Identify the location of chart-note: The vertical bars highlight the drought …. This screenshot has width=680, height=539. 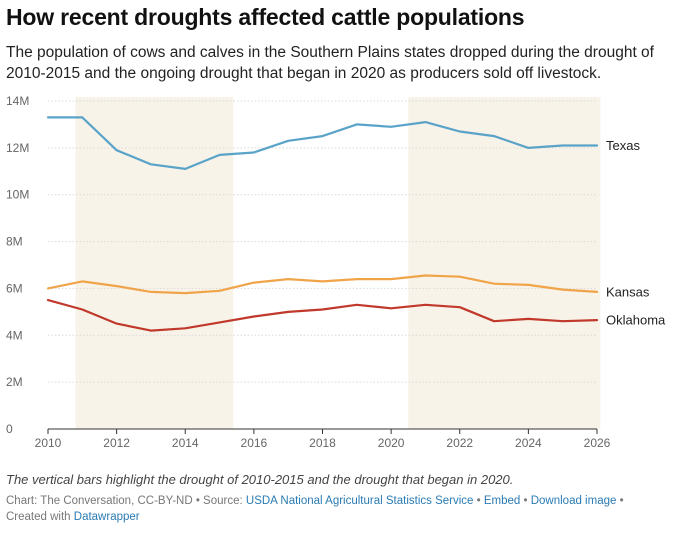
(260, 479).